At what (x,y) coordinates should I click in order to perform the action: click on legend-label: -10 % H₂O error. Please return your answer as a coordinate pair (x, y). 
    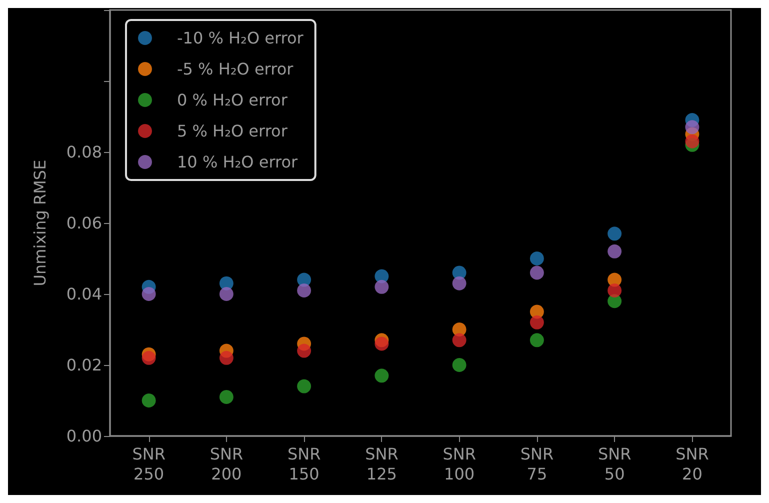
    Looking at the image, I should click on (240, 38).